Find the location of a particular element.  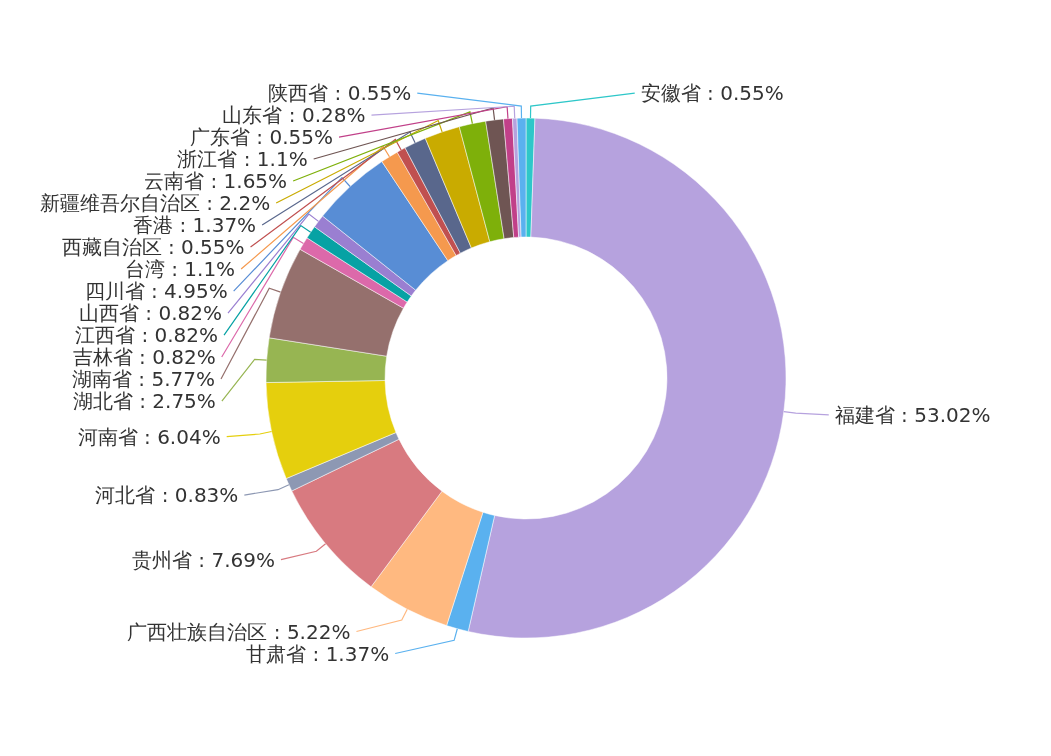

slice-label: 四川省 : 4.95% is located at coordinates (156, 291).